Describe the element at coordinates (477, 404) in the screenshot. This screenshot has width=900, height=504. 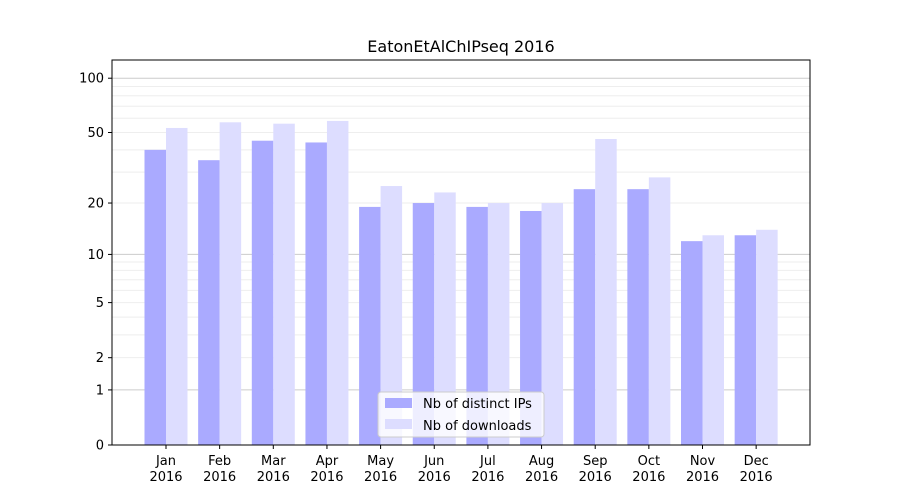
I see `legend-label-ips: Nb of distinct IPs` at that location.